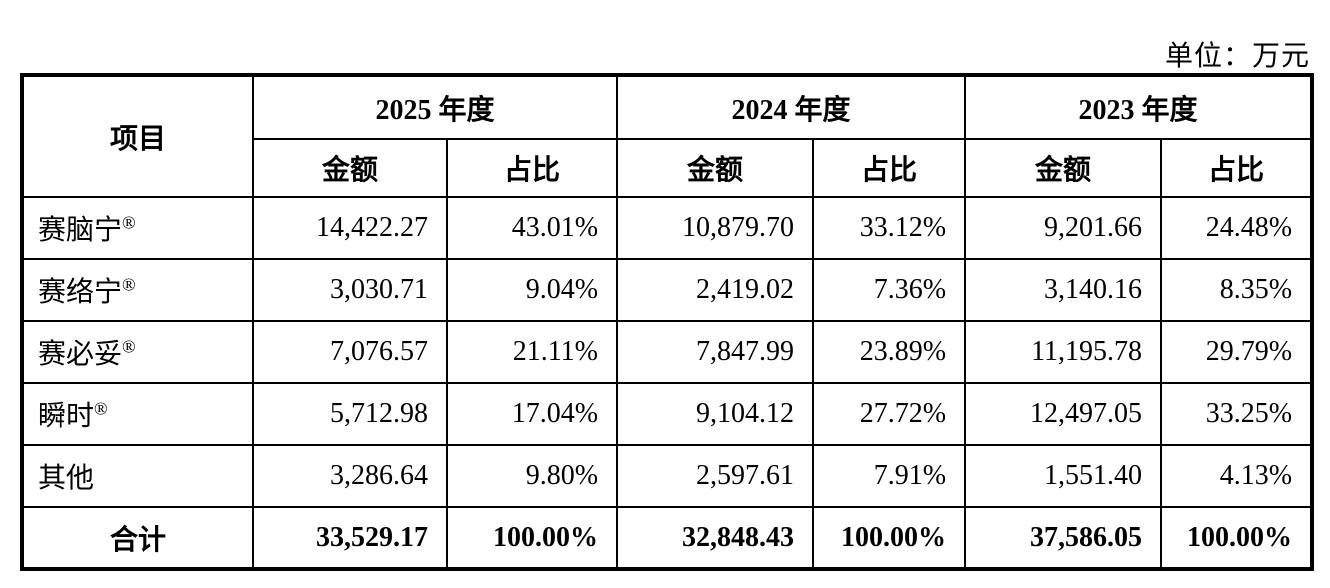  What do you see at coordinates (66, 416) in the screenshot?
I see `product-name: 瞬时` at bounding box center [66, 416].